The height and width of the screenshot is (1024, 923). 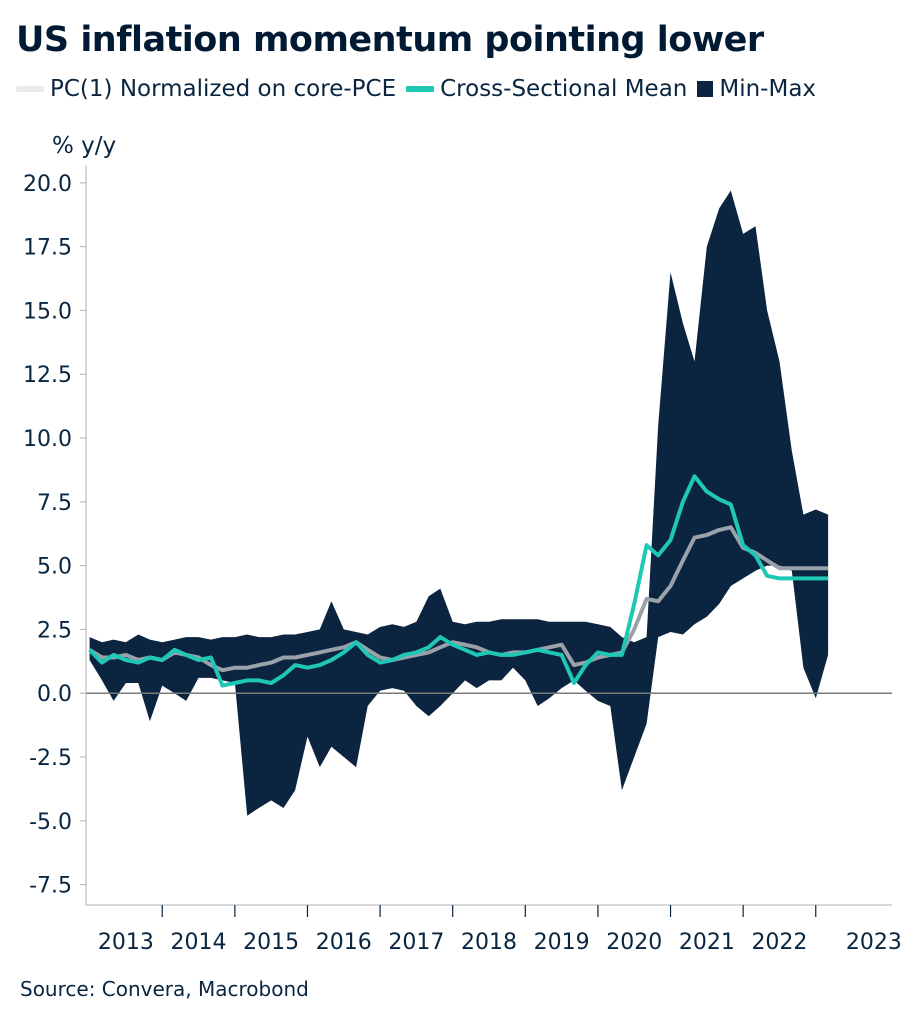 What do you see at coordinates (47, 248) in the screenshot?
I see `y-tick-label: 17.5` at bounding box center [47, 248].